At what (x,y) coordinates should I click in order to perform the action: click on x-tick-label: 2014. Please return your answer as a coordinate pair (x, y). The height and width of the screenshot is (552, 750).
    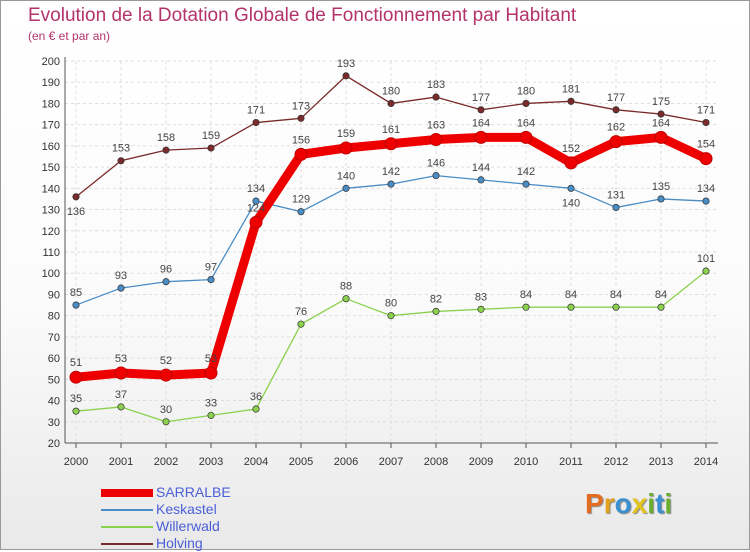
    Looking at the image, I should click on (706, 462).